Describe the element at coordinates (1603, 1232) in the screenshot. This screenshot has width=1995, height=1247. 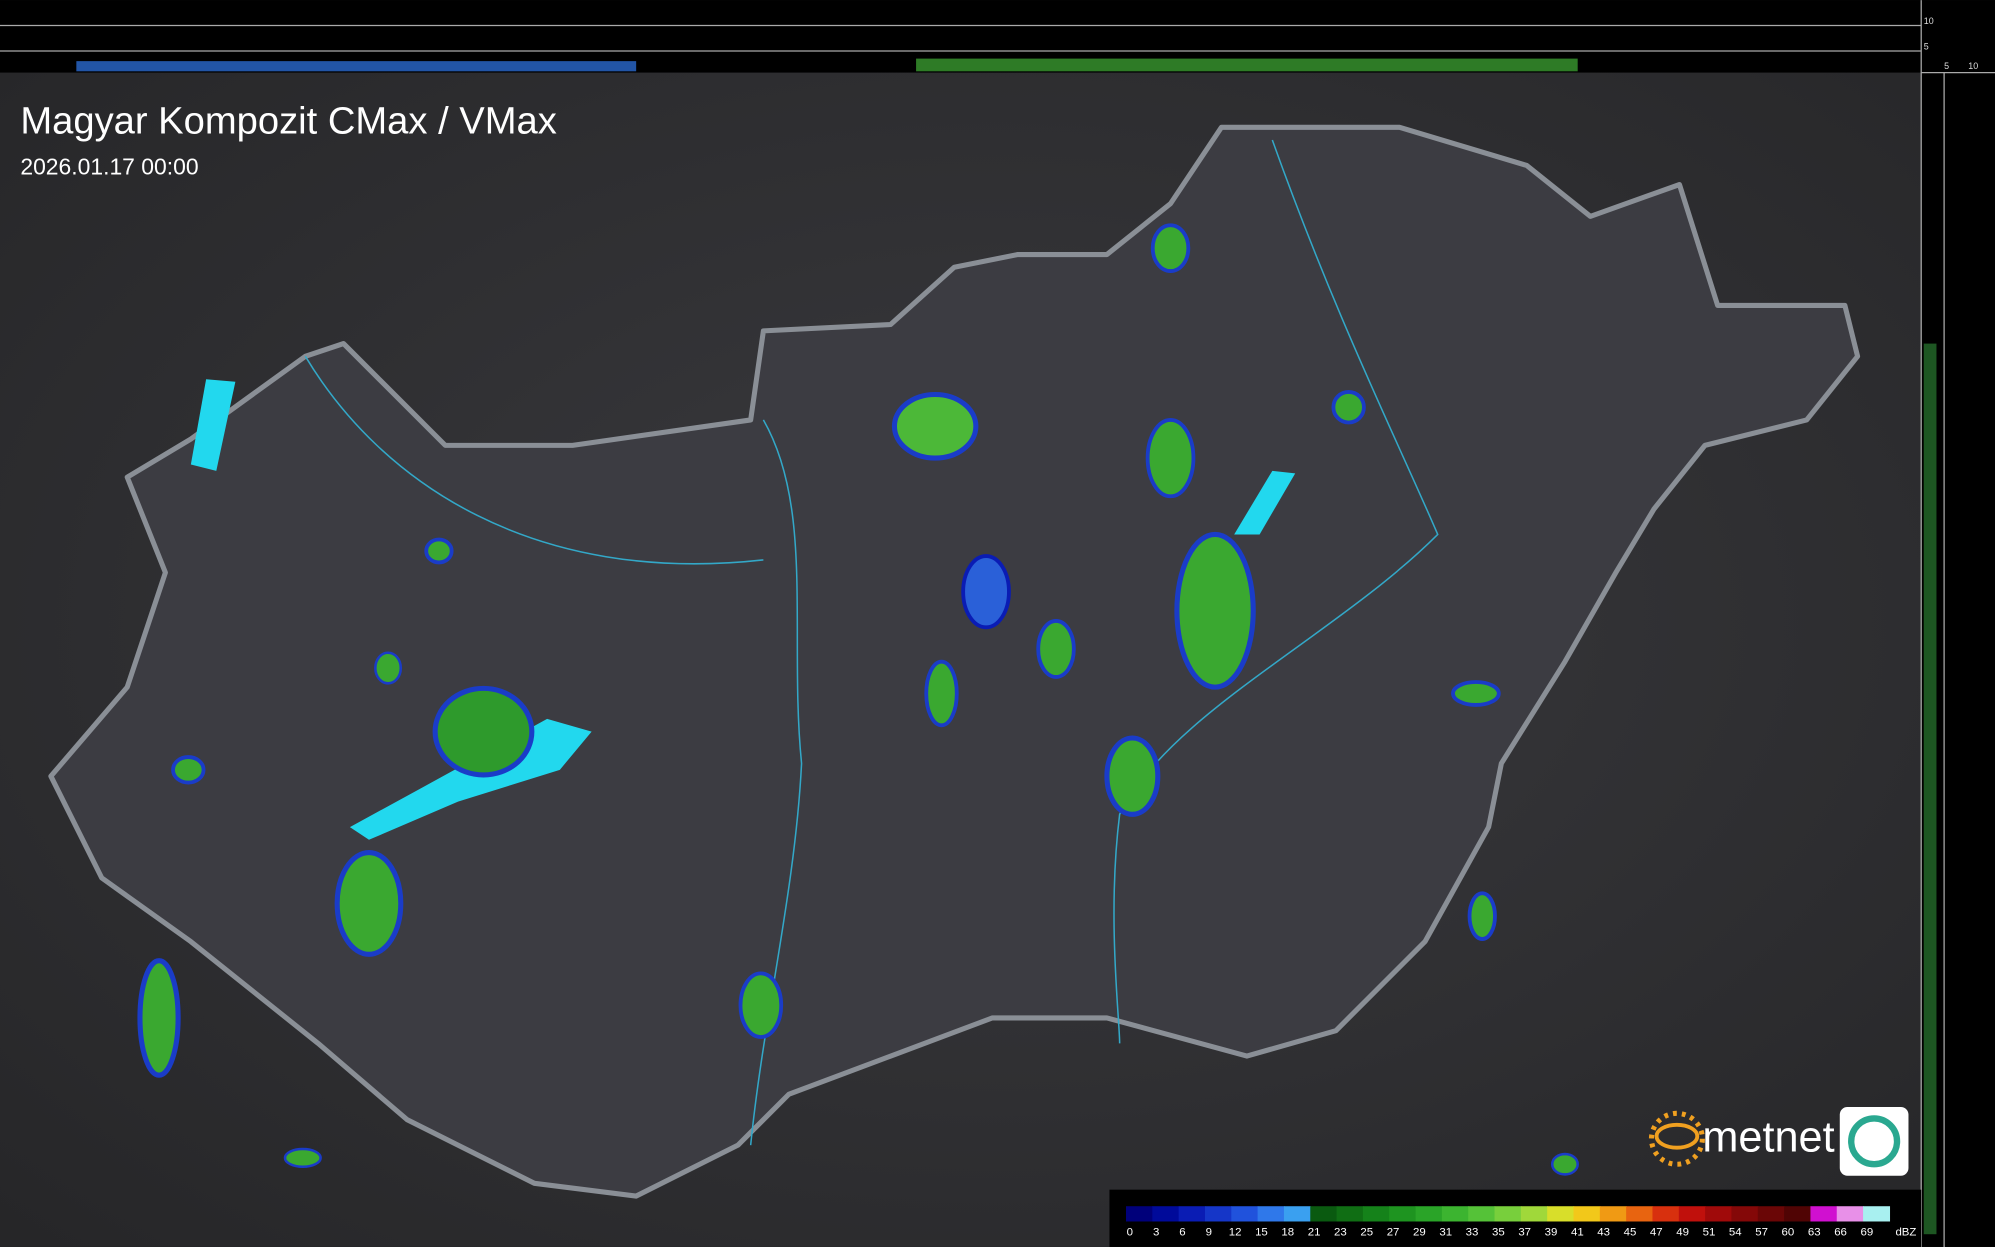
I see `legend-label: 43` at that location.